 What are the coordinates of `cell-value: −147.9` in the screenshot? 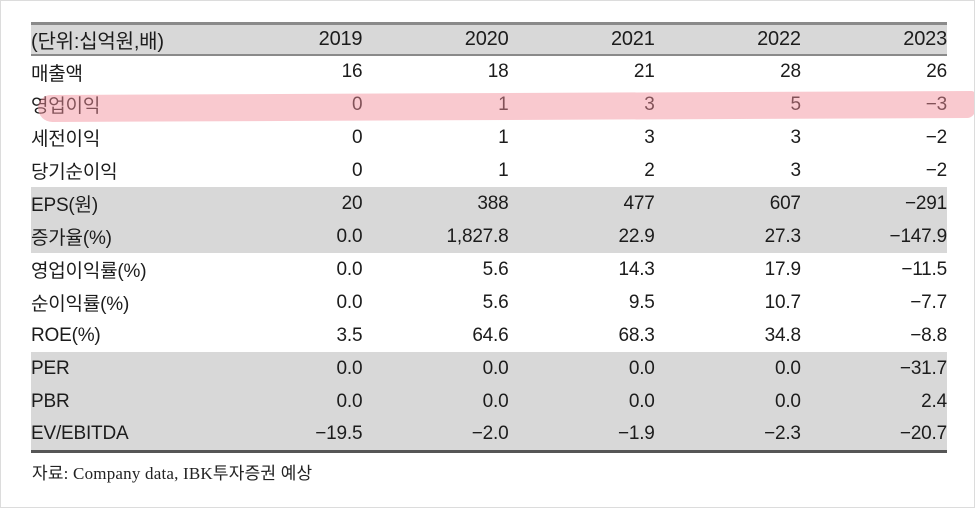 It's located at (918, 236).